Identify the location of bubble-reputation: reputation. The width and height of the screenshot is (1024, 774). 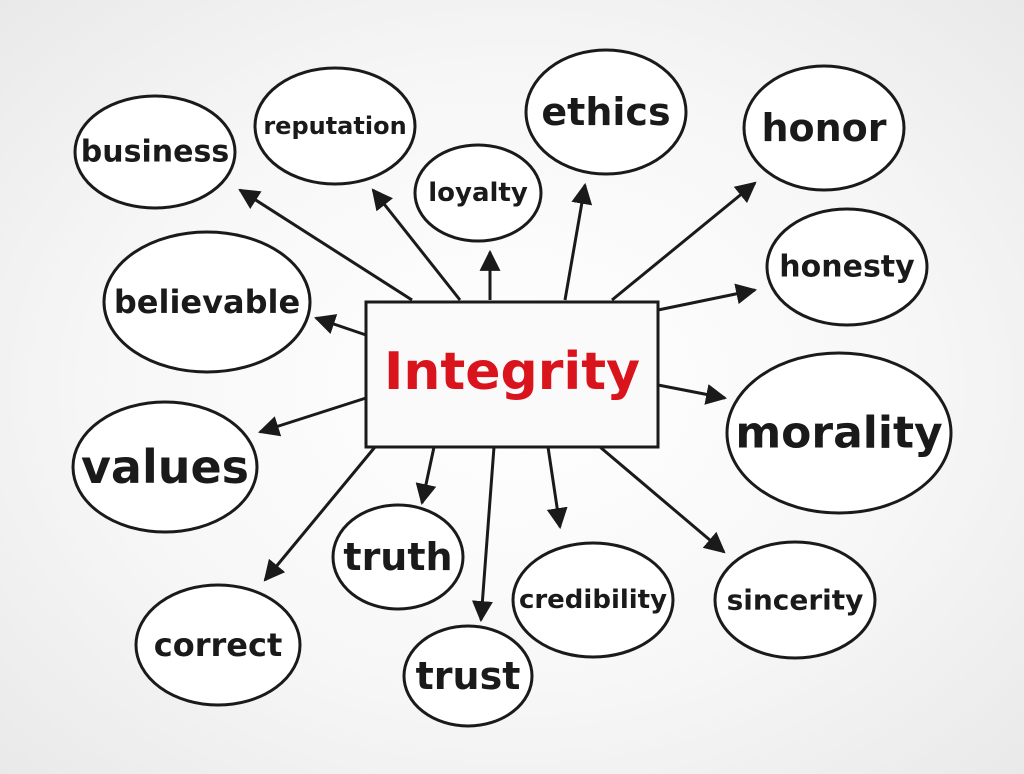
(335, 126).